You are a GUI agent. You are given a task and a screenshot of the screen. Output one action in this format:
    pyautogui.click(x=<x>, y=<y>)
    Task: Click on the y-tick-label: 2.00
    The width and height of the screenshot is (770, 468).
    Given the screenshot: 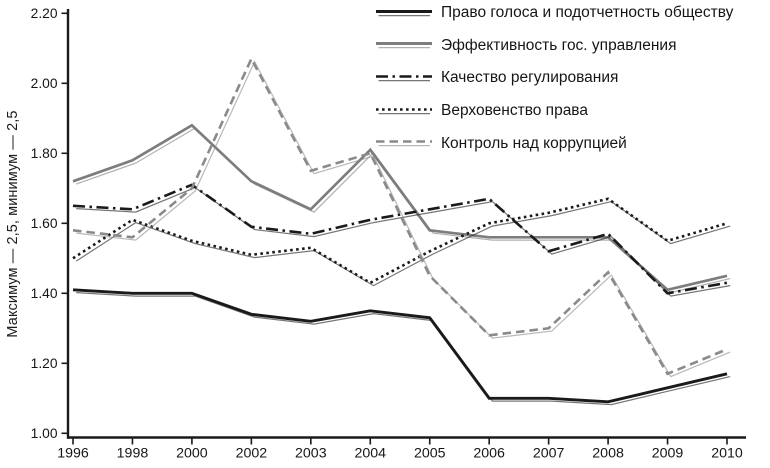 What is the action you would take?
    pyautogui.click(x=44, y=83)
    